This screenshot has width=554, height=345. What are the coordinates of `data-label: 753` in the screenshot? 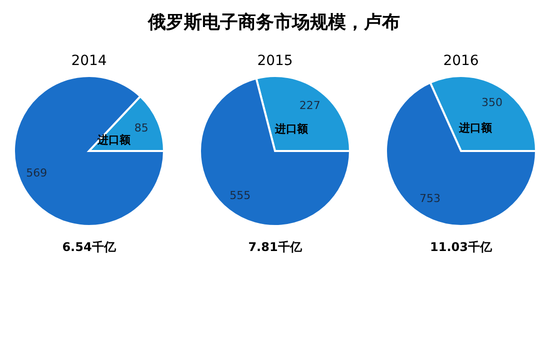 It's located at (430, 198).